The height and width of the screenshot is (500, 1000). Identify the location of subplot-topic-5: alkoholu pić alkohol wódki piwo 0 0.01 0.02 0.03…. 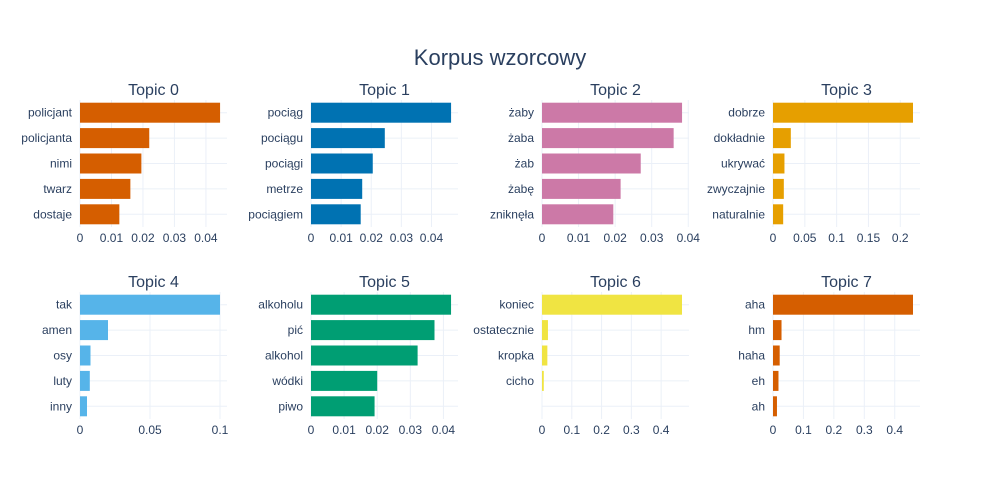
(358, 355).